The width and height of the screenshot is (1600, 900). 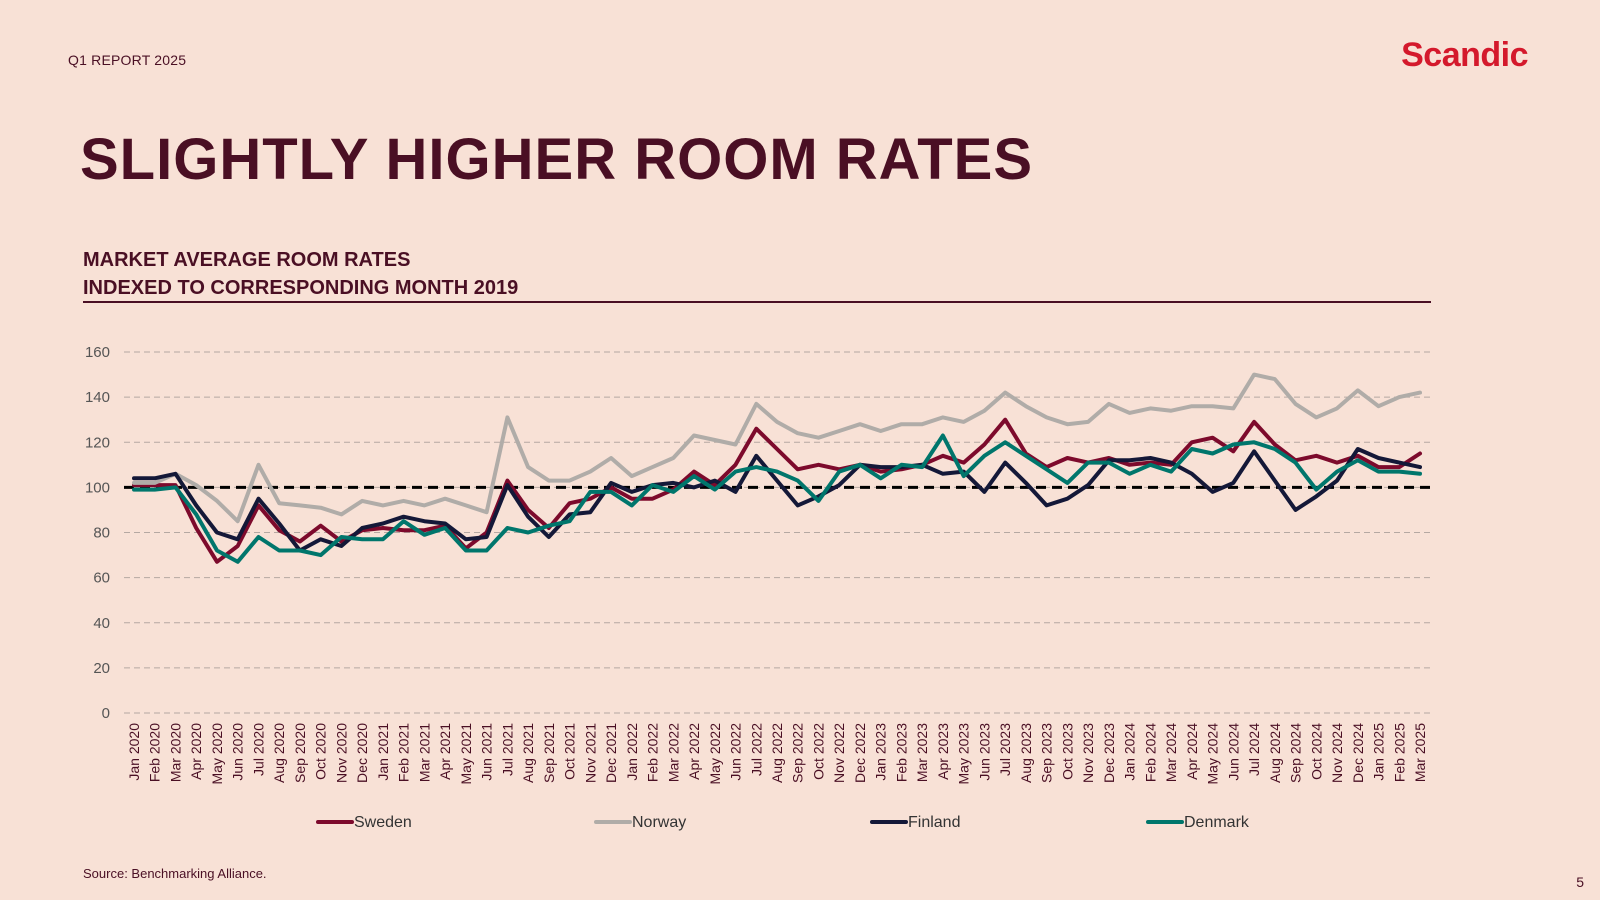 I want to click on series-line-norway, so click(x=777, y=448).